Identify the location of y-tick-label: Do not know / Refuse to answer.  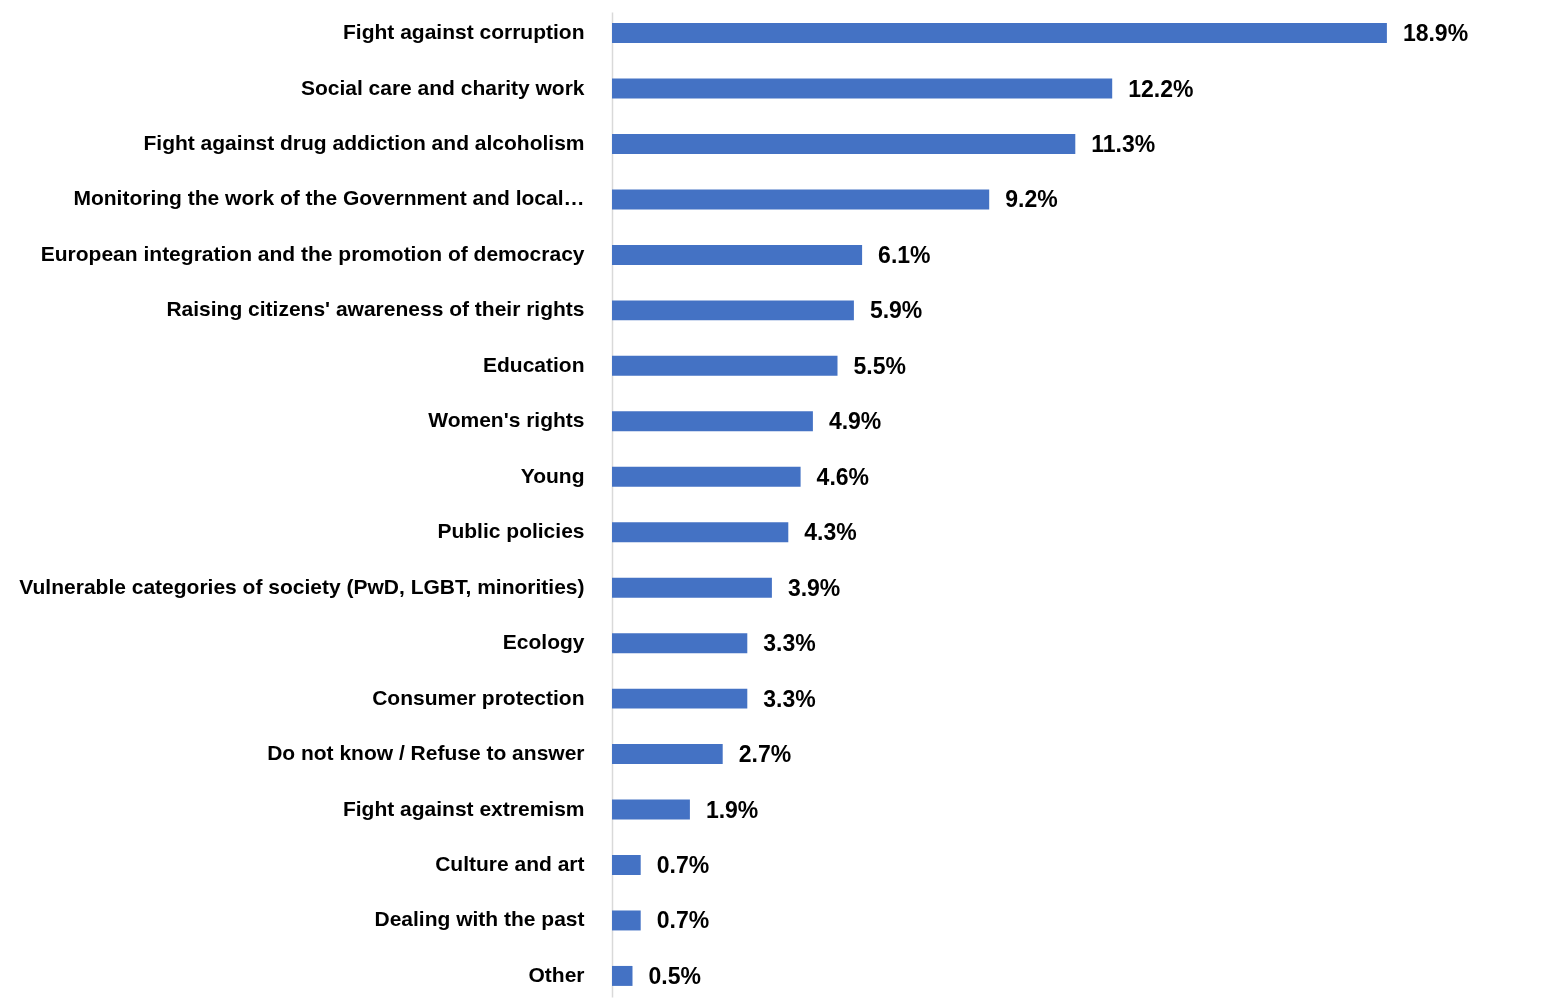
(426, 753).